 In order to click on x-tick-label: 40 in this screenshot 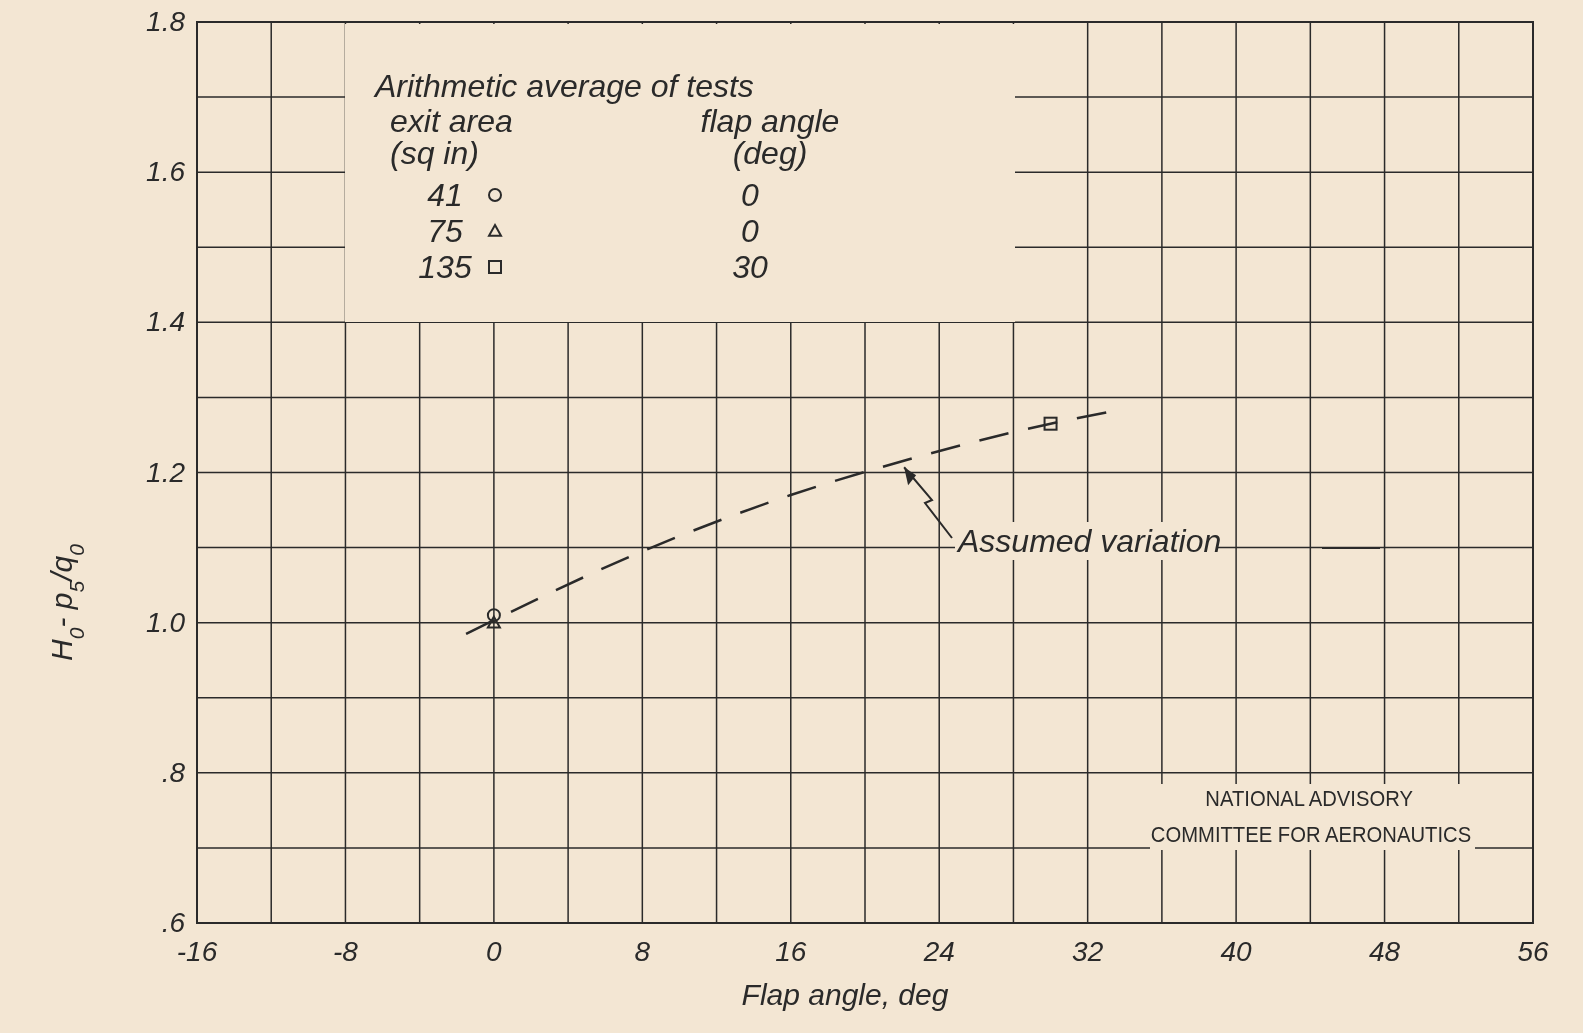, I will do `click(1236, 951)`.